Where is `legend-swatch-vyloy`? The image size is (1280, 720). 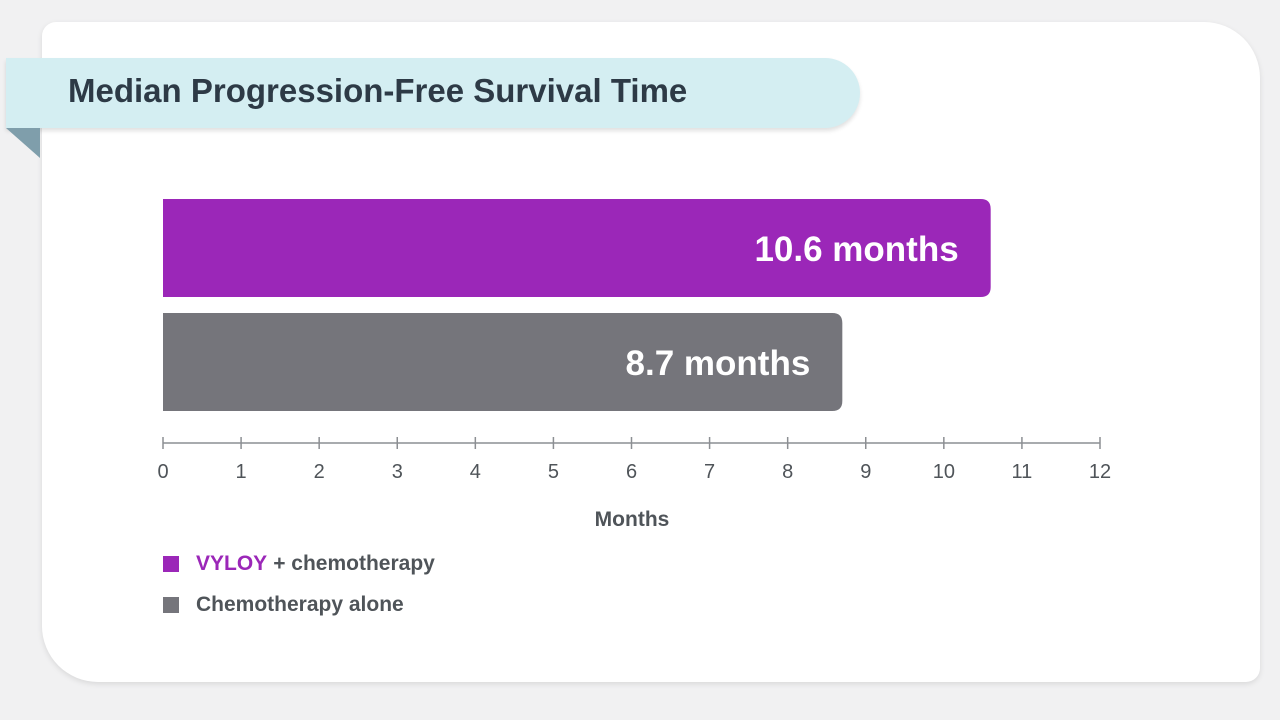 legend-swatch-vyloy is located at coordinates (171, 564).